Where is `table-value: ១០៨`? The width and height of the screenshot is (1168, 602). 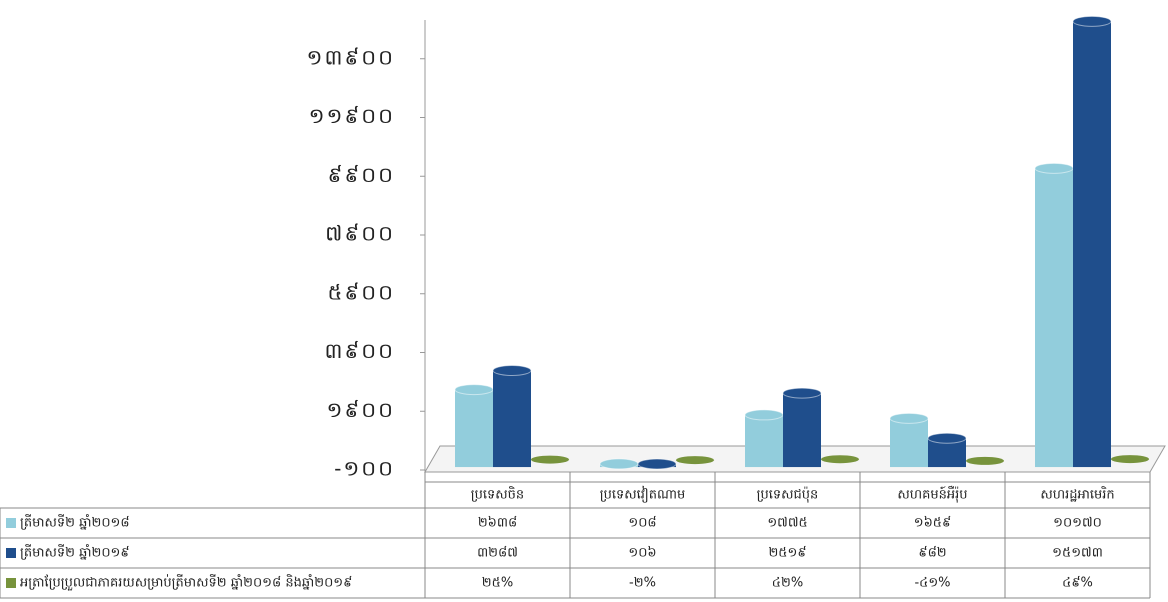 table-value: ១០៨ is located at coordinates (642, 523).